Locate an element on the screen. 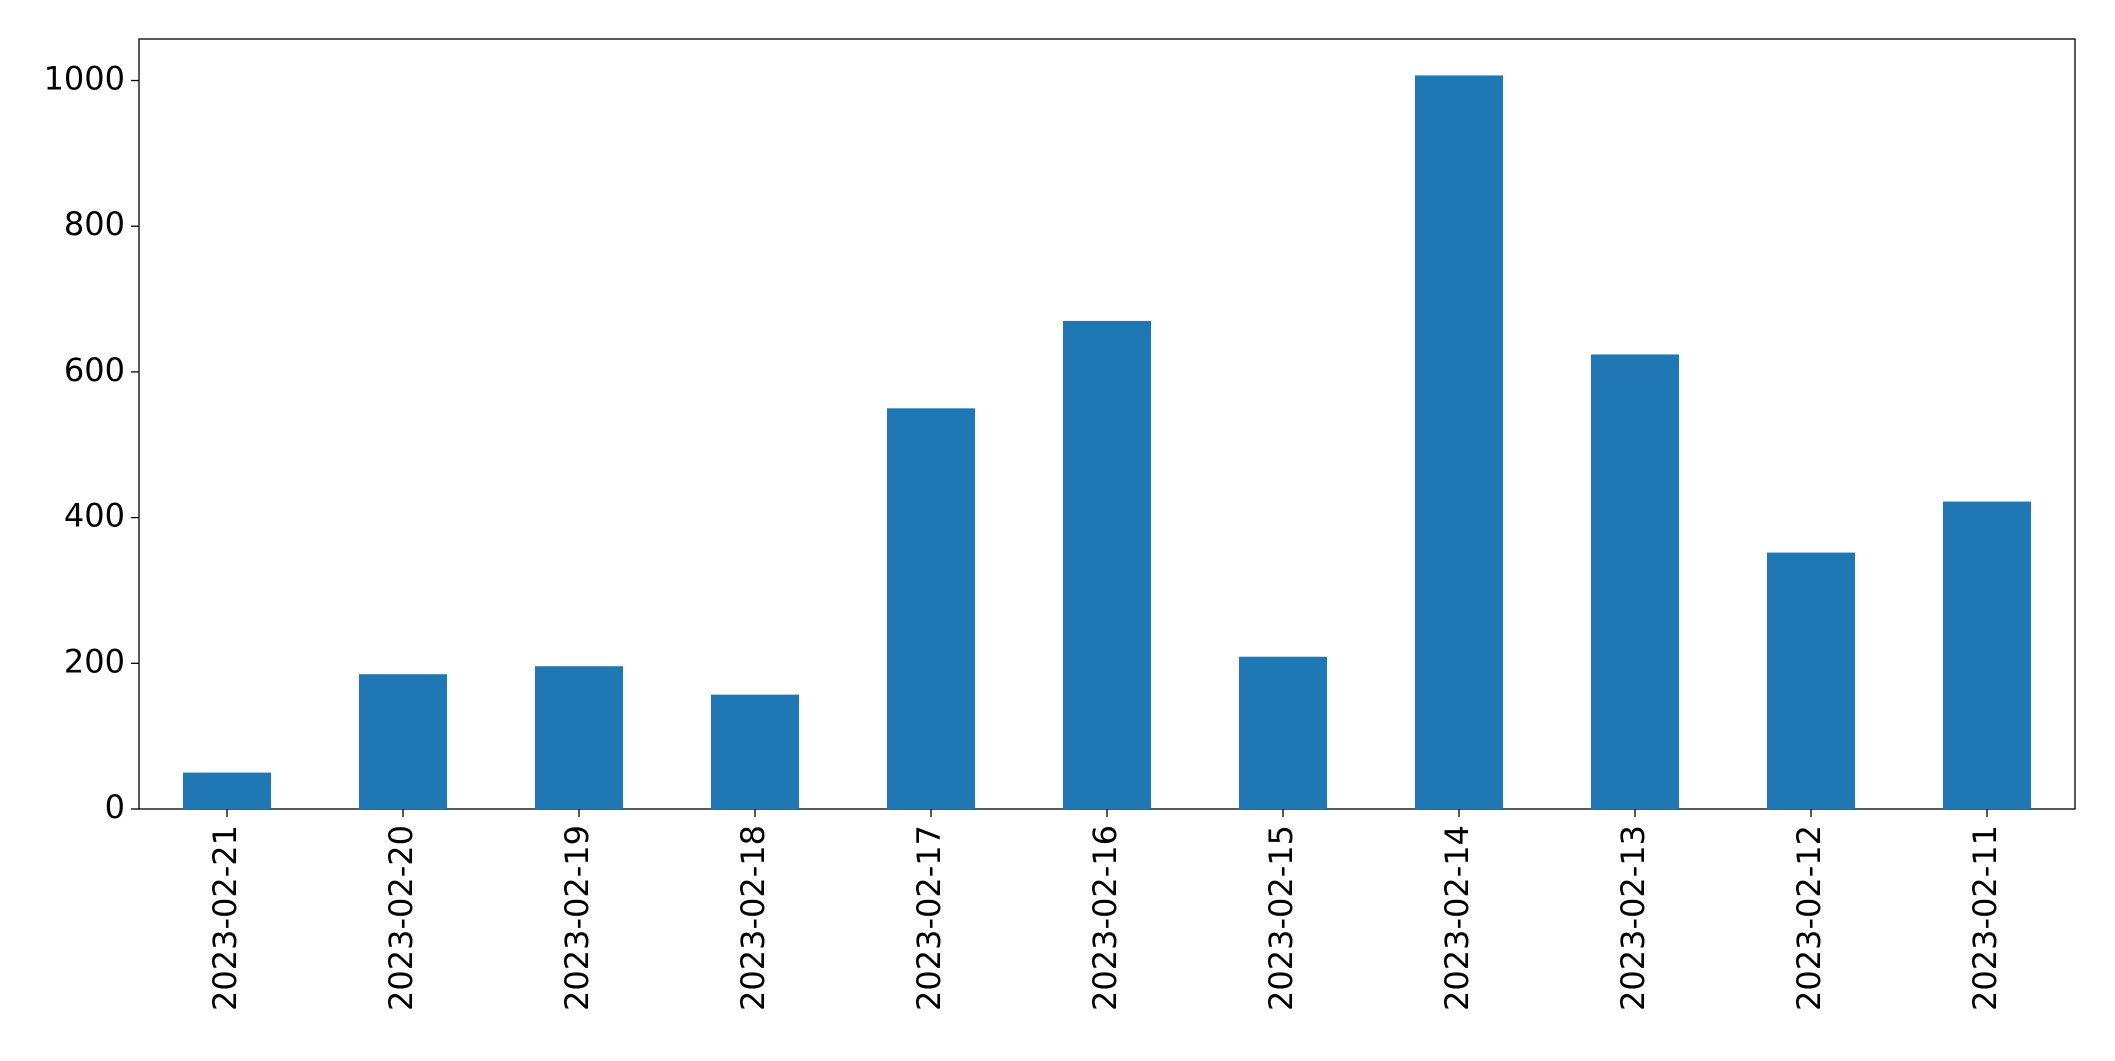 The width and height of the screenshot is (2115, 1061). x-tick-label: 2023-02-14 is located at coordinates (1457, 918).